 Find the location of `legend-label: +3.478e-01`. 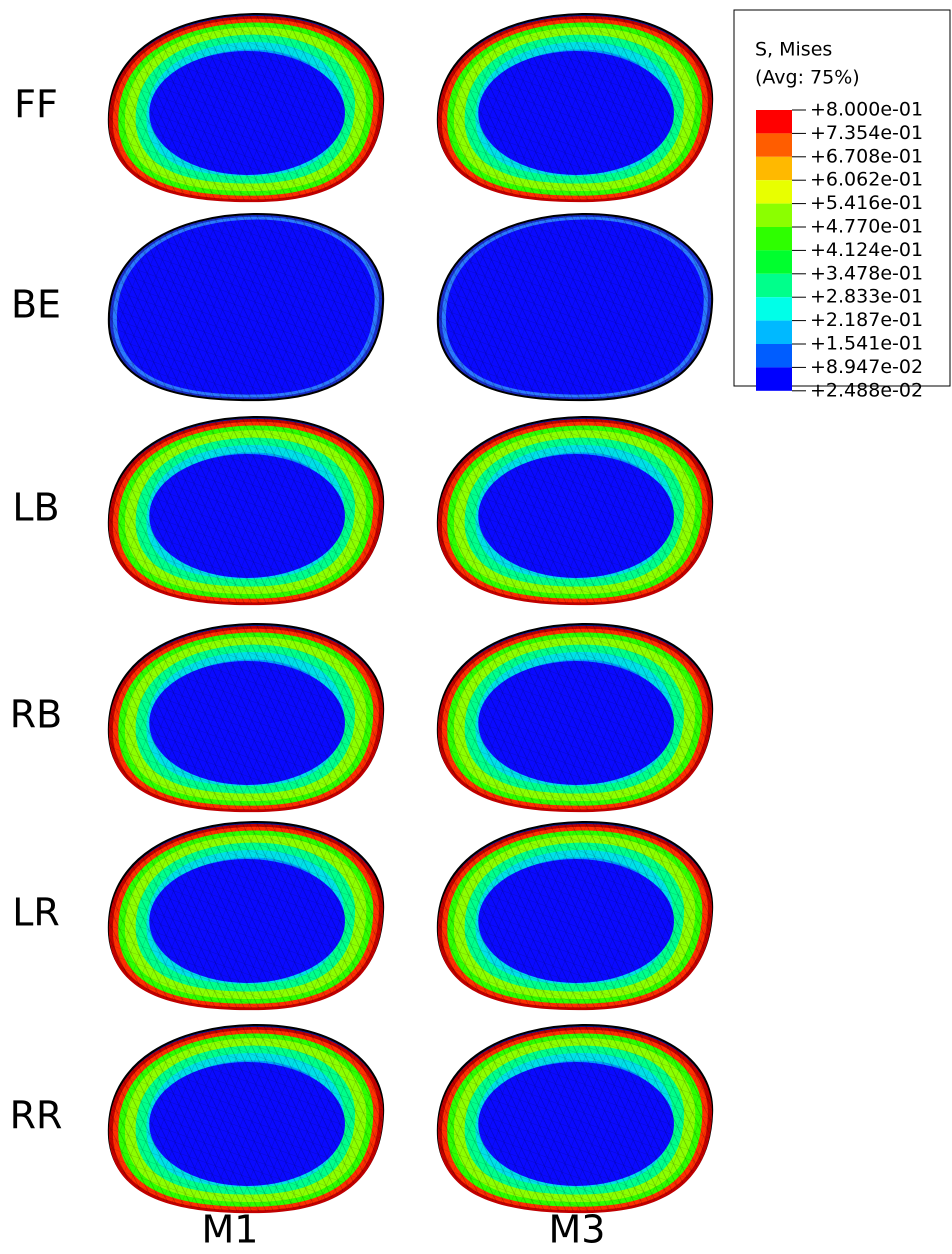

legend-label: +3.478e-01 is located at coordinates (866, 273).